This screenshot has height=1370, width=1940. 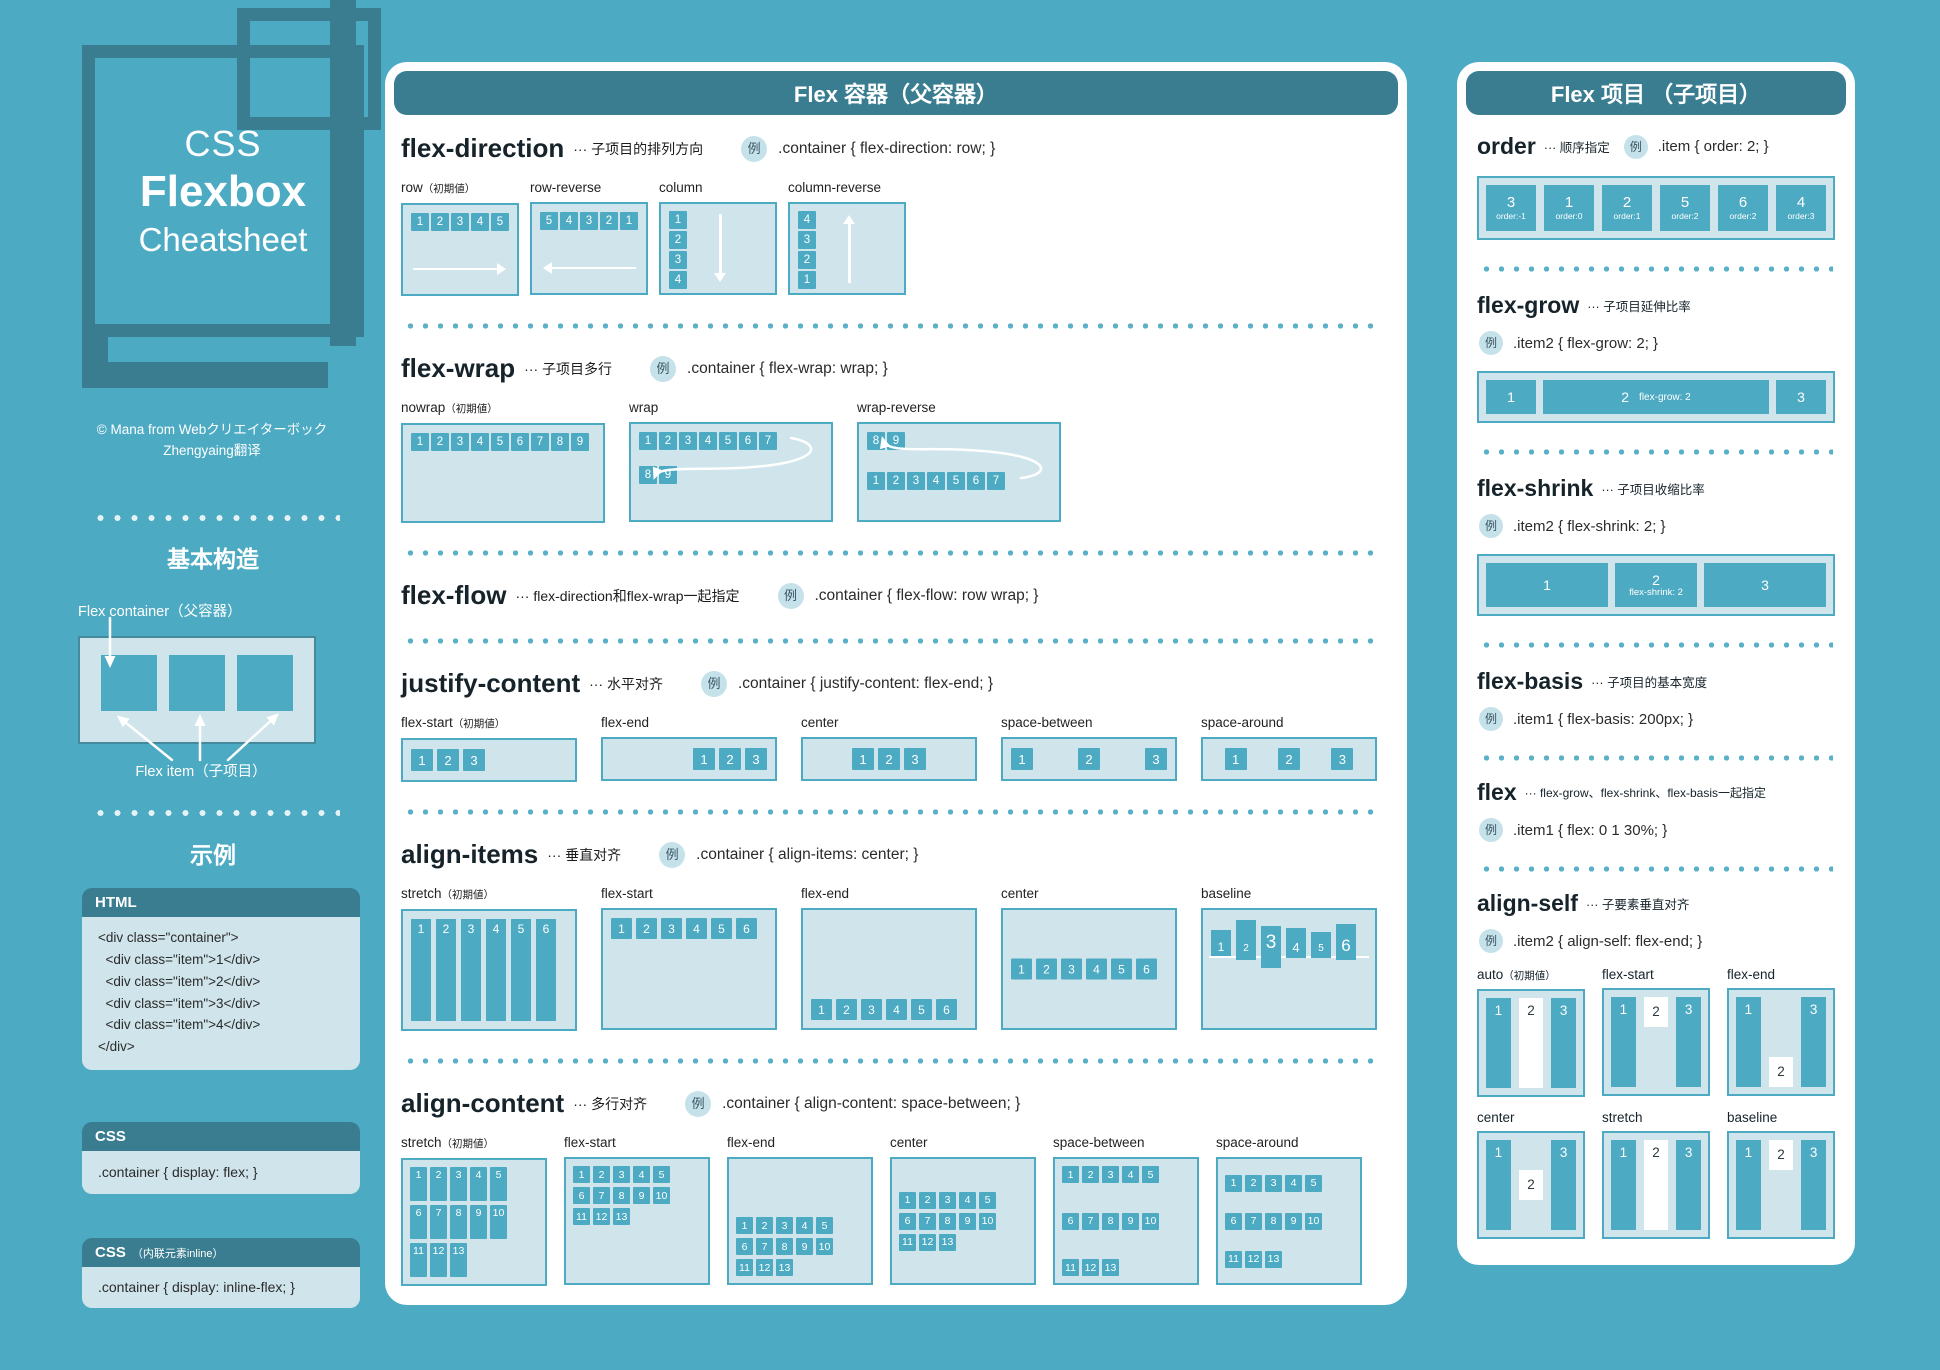 What do you see at coordinates (678, 250) in the screenshot?
I see `chips: 1 2 3 4` at bounding box center [678, 250].